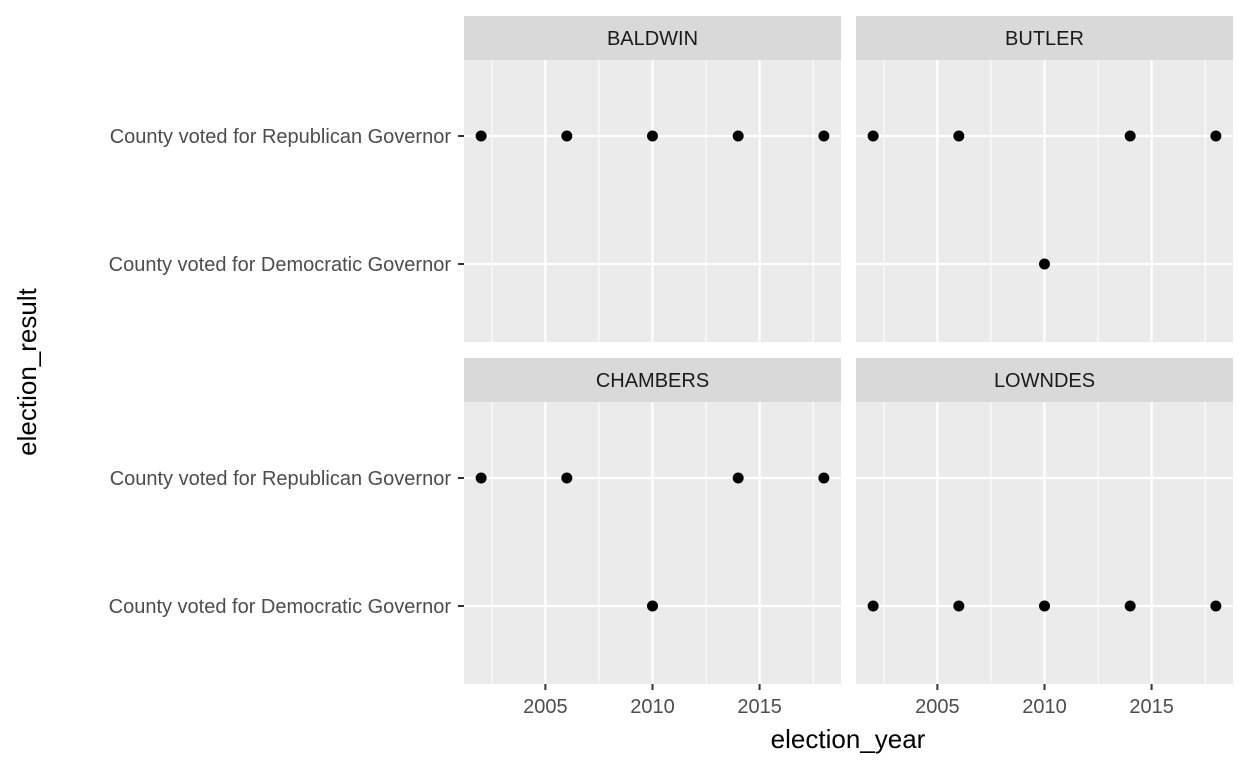 The image size is (1248, 768). Describe the element at coordinates (27, 371) in the screenshot. I see `y-axis-title: election_result` at that location.